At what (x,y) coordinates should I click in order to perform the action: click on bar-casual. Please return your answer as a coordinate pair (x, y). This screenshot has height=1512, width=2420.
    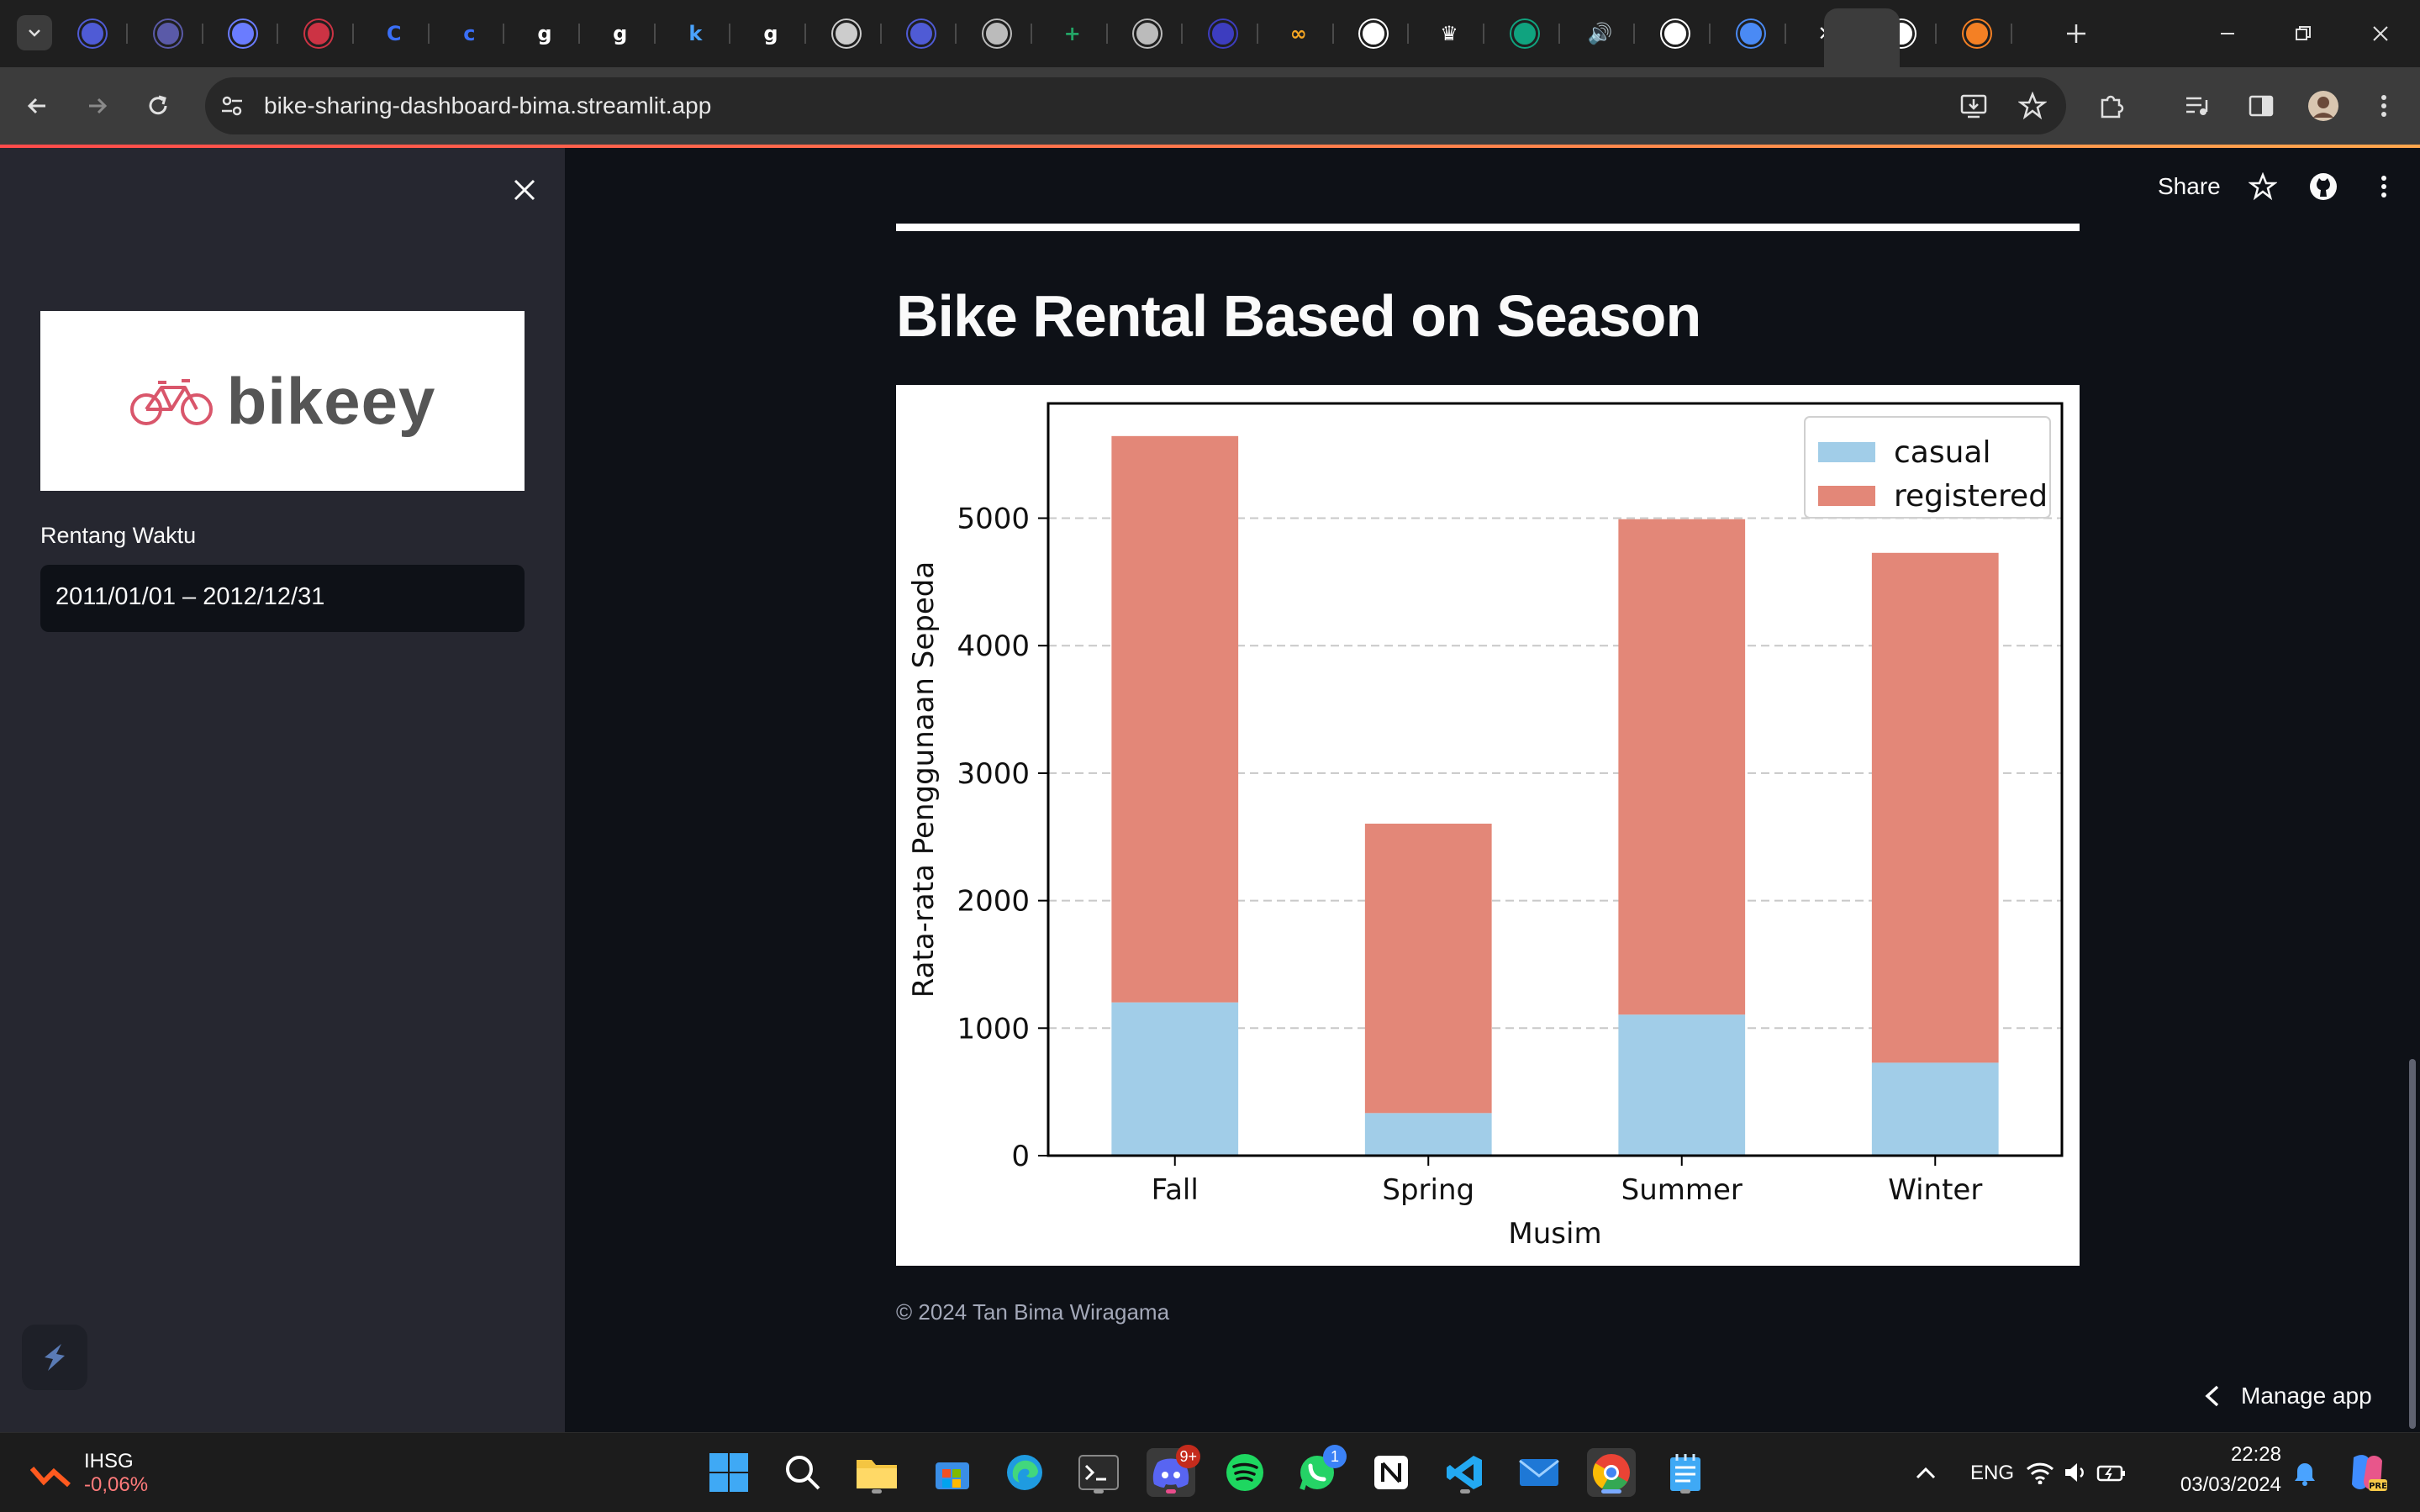
    Looking at the image, I should click on (1935, 1109).